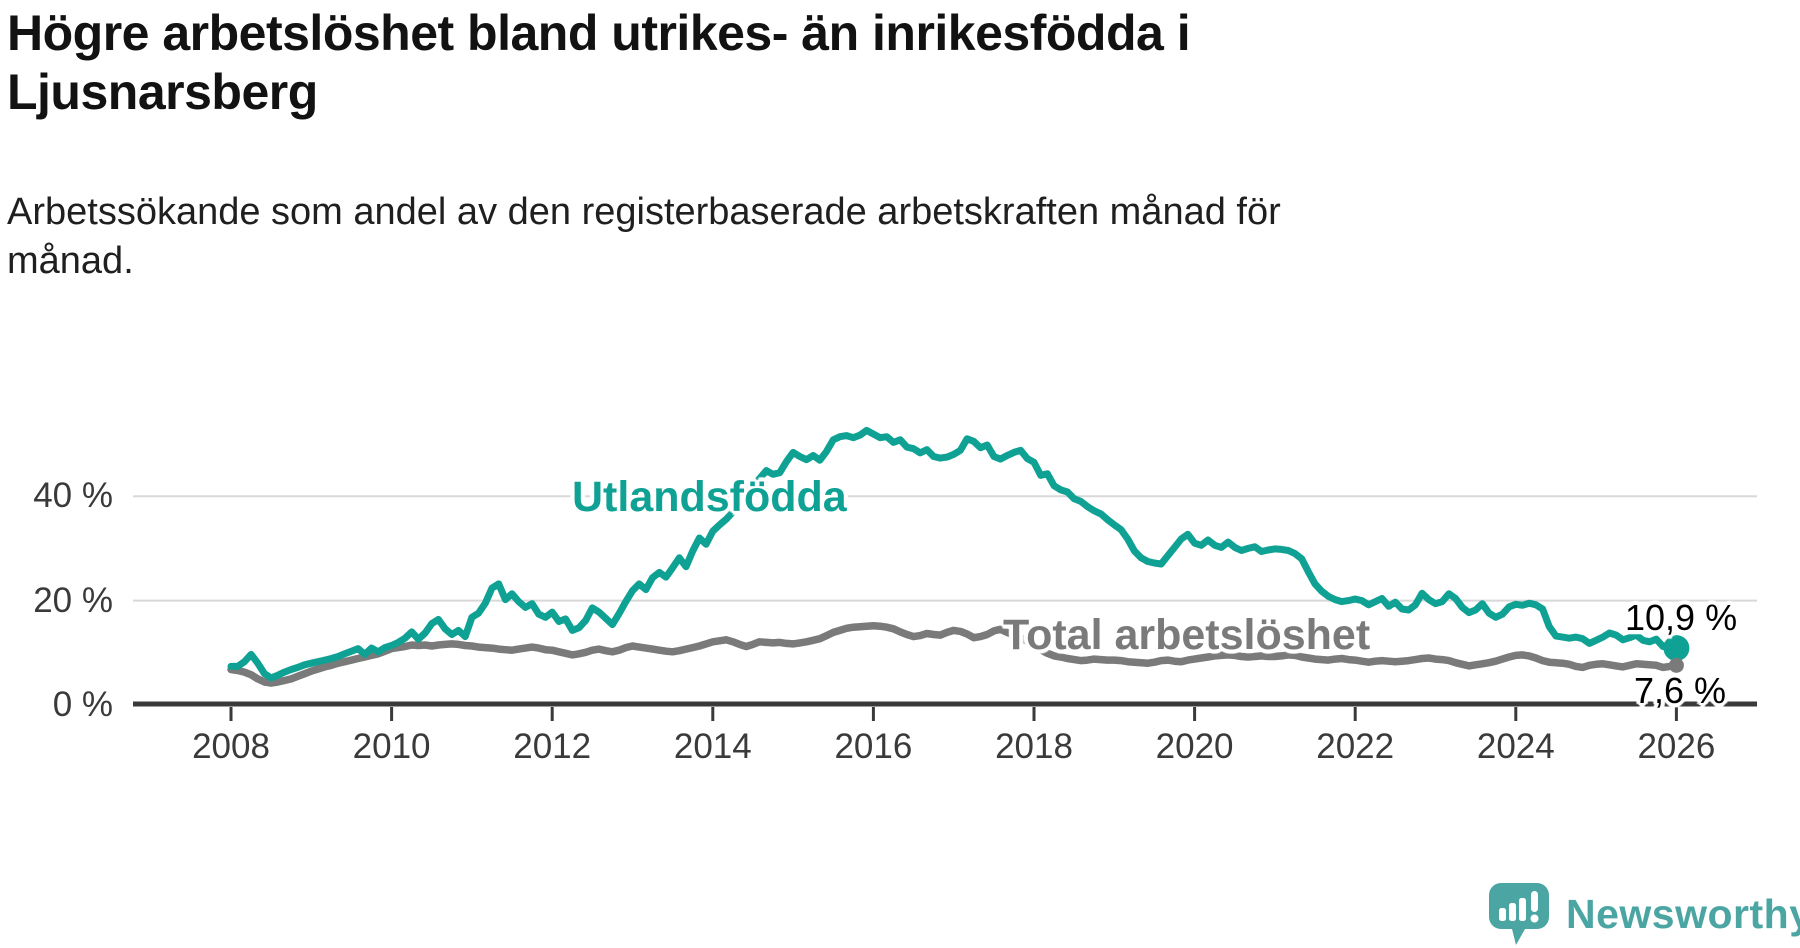 Image resolution: width=1800 pixels, height=948 pixels. What do you see at coordinates (1515, 746) in the screenshot?
I see `x-tick-label-2024: 2024` at bounding box center [1515, 746].